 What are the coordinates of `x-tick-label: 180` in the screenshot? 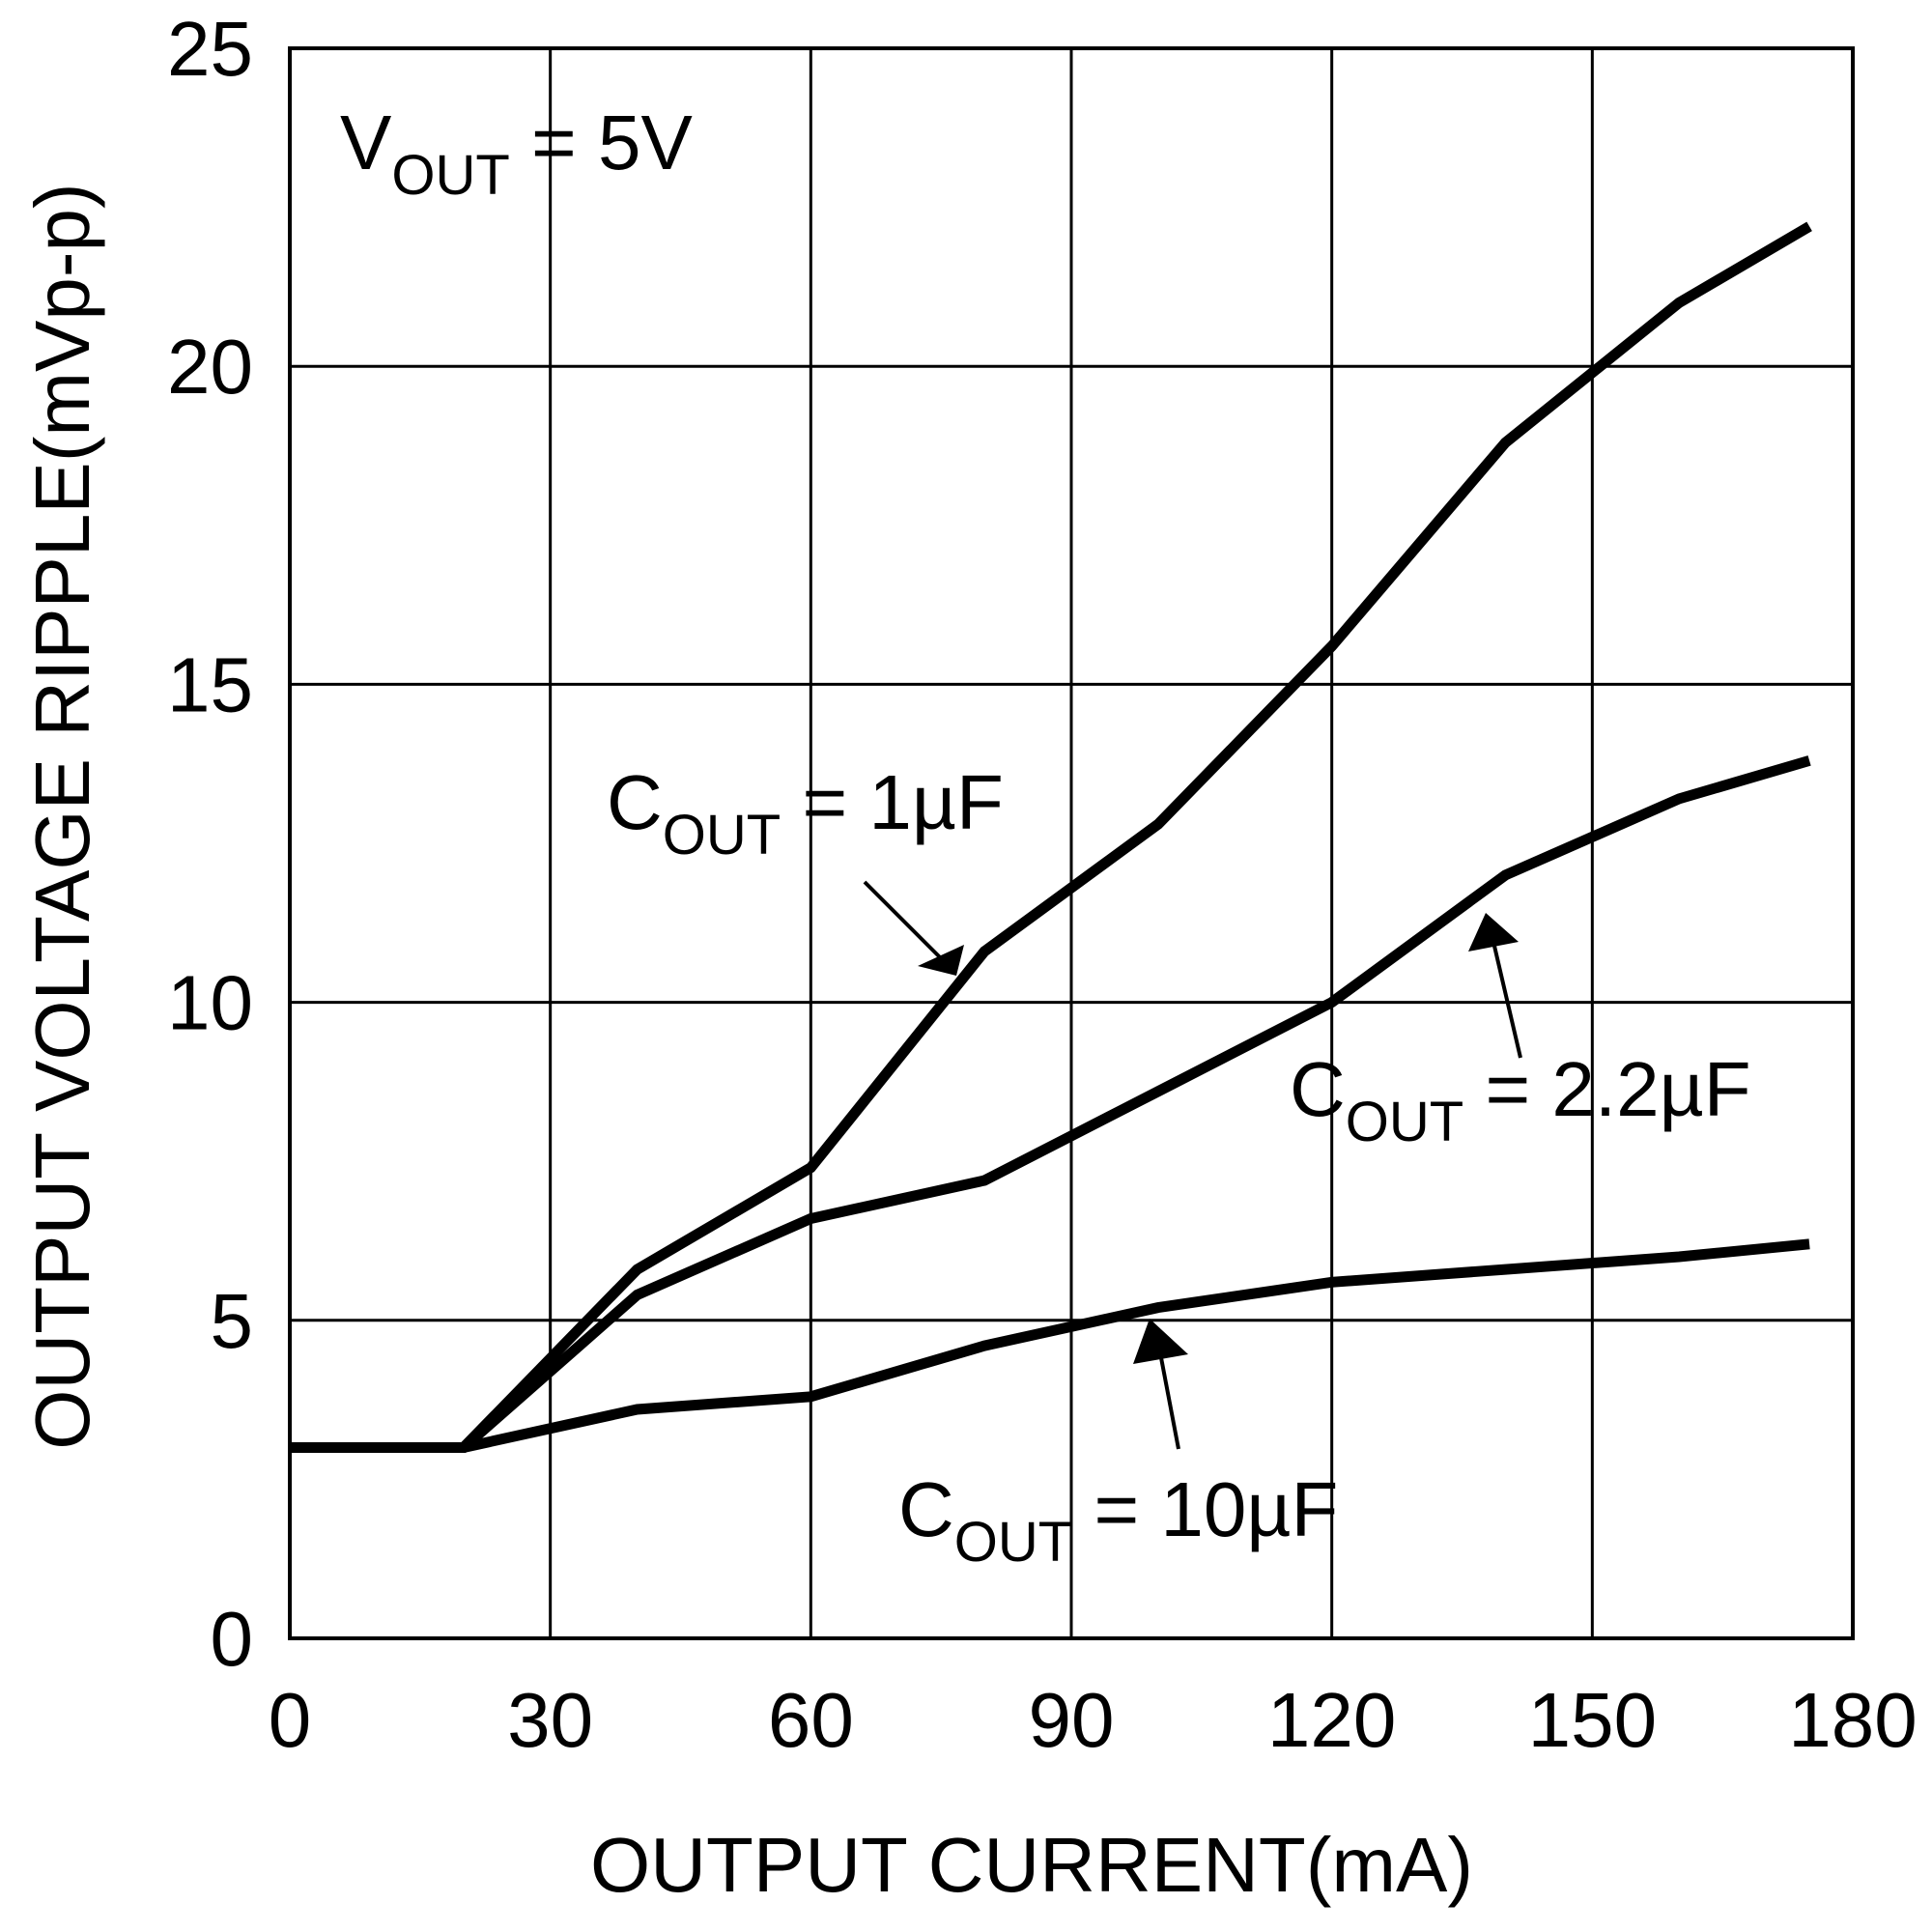 It's located at (1852, 1720).